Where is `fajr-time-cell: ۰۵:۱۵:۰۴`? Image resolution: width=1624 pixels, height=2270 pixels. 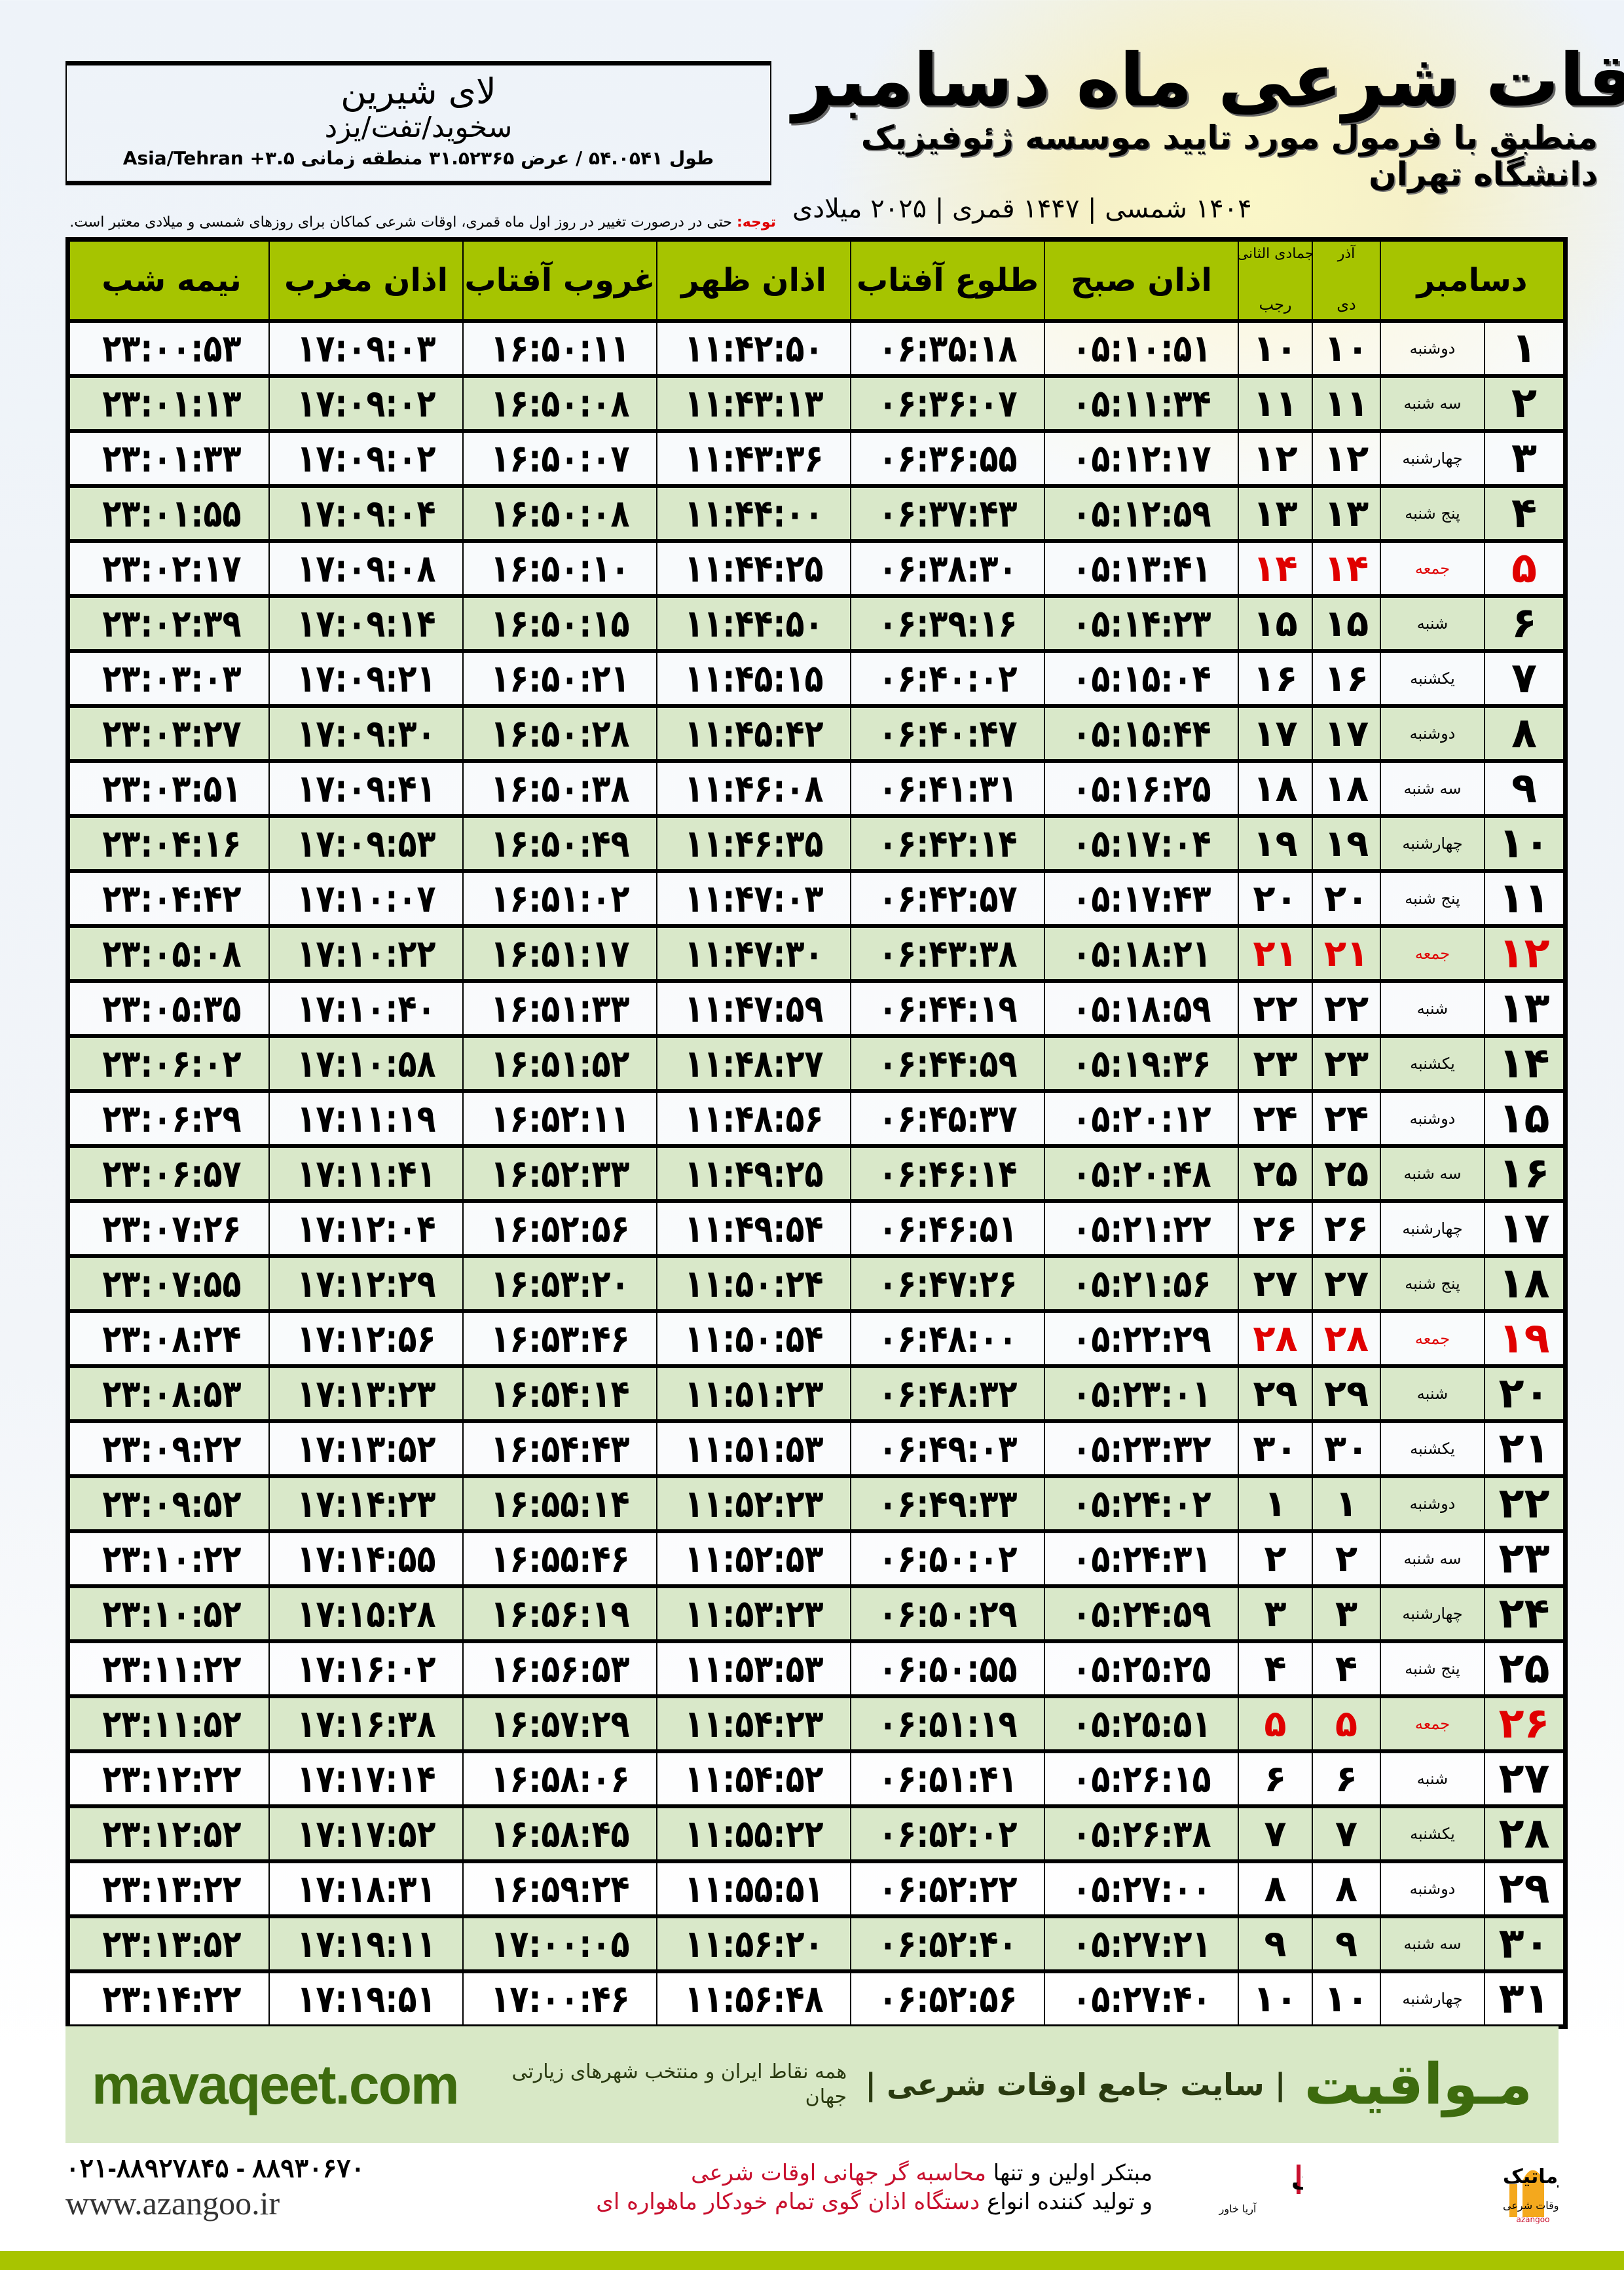 fajr-time-cell: ۰۵:۱۵:۰۴ is located at coordinates (1141, 678).